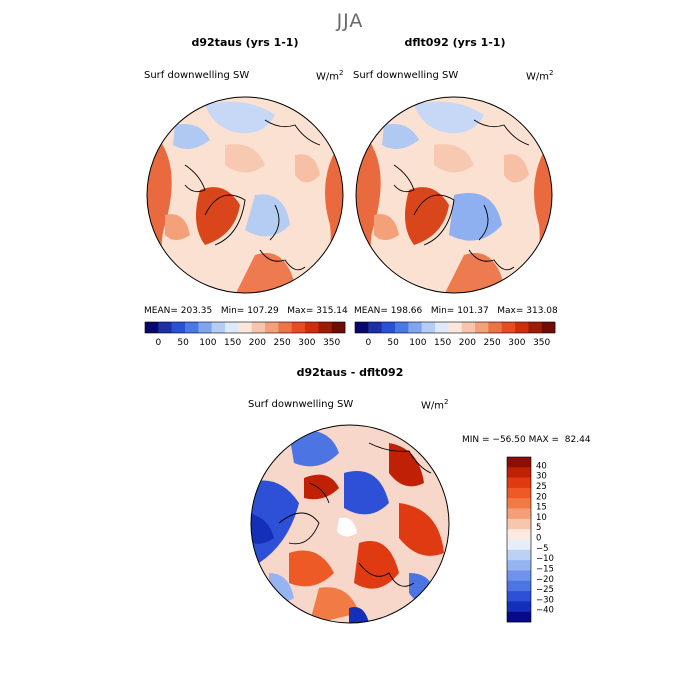 This screenshot has width=700, height=700. What do you see at coordinates (541, 508) in the screenshot?
I see `diff-colorbar-label: 15` at bounding box center [541, 508].